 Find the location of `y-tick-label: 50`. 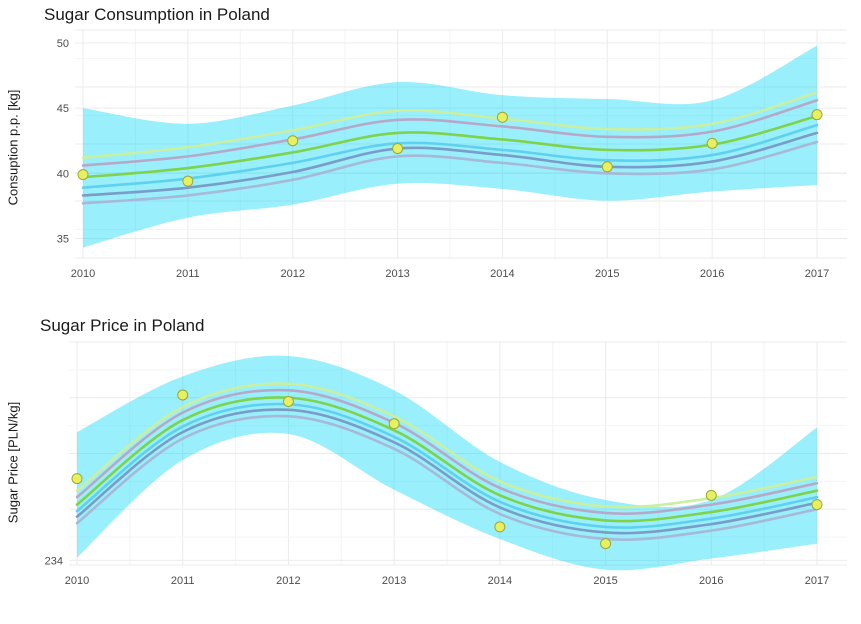

y-tick-label: 50 is located at coordinates (63, 44).